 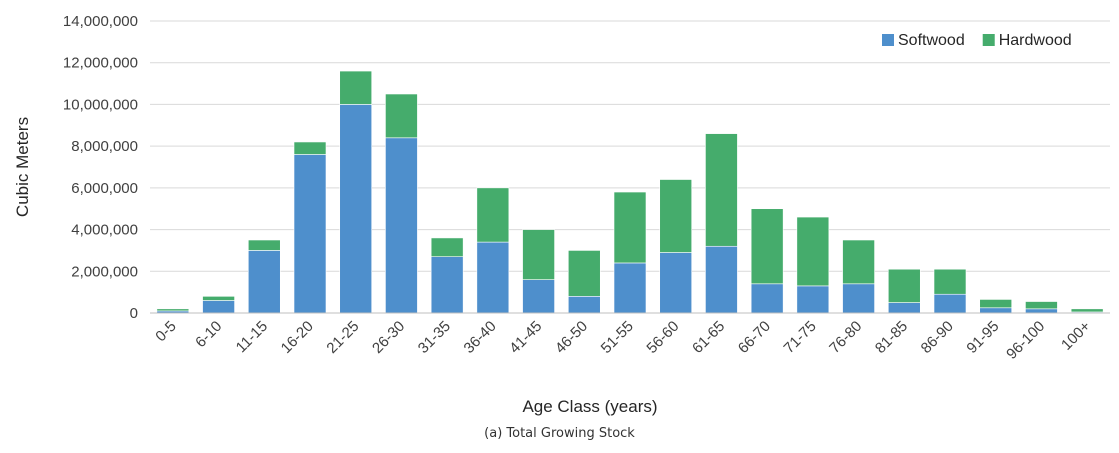 I want to click on y-tick-label: 8,000,000, so click(x=104, y=146).